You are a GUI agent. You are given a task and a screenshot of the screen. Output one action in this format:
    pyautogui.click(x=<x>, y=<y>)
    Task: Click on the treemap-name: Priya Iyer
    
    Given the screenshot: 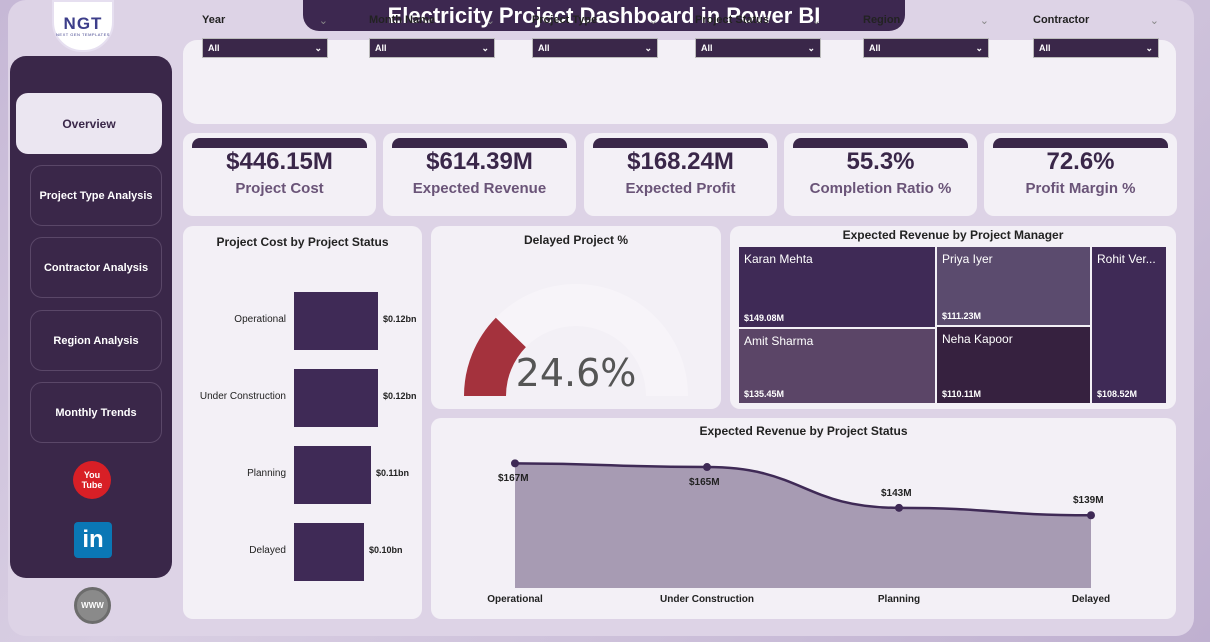 What is the action you would take?
    pyautogui.click(x=967, y=259)
    